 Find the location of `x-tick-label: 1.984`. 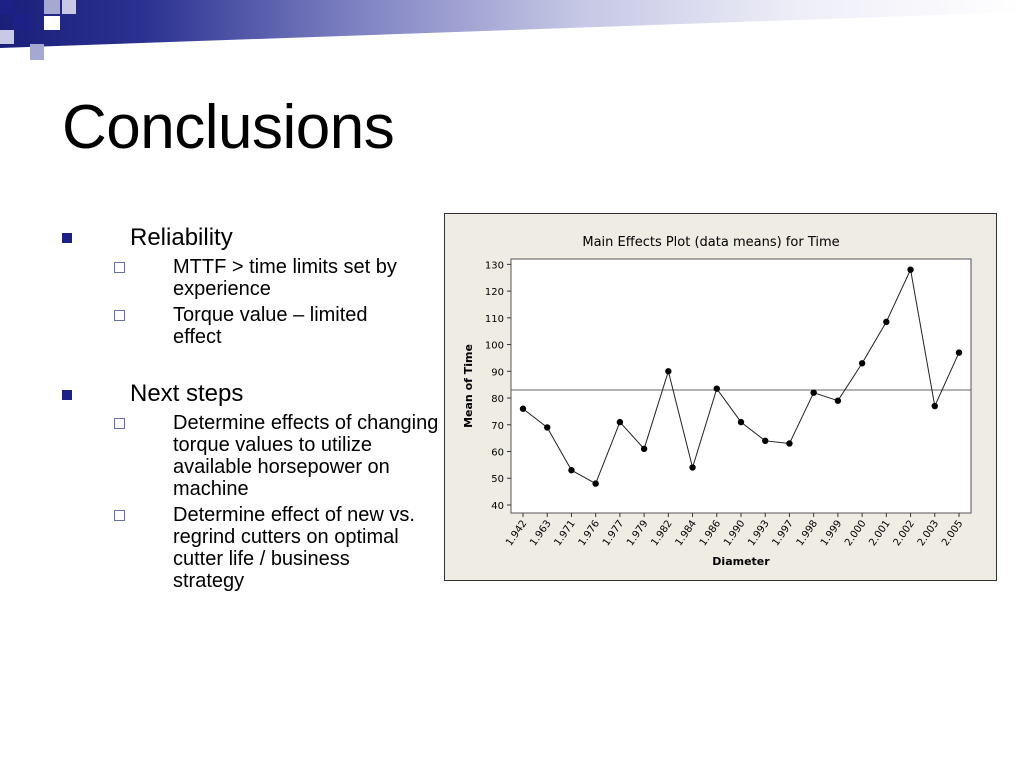

x-tick-label: 1.984 is located at coordinates (686, 533).